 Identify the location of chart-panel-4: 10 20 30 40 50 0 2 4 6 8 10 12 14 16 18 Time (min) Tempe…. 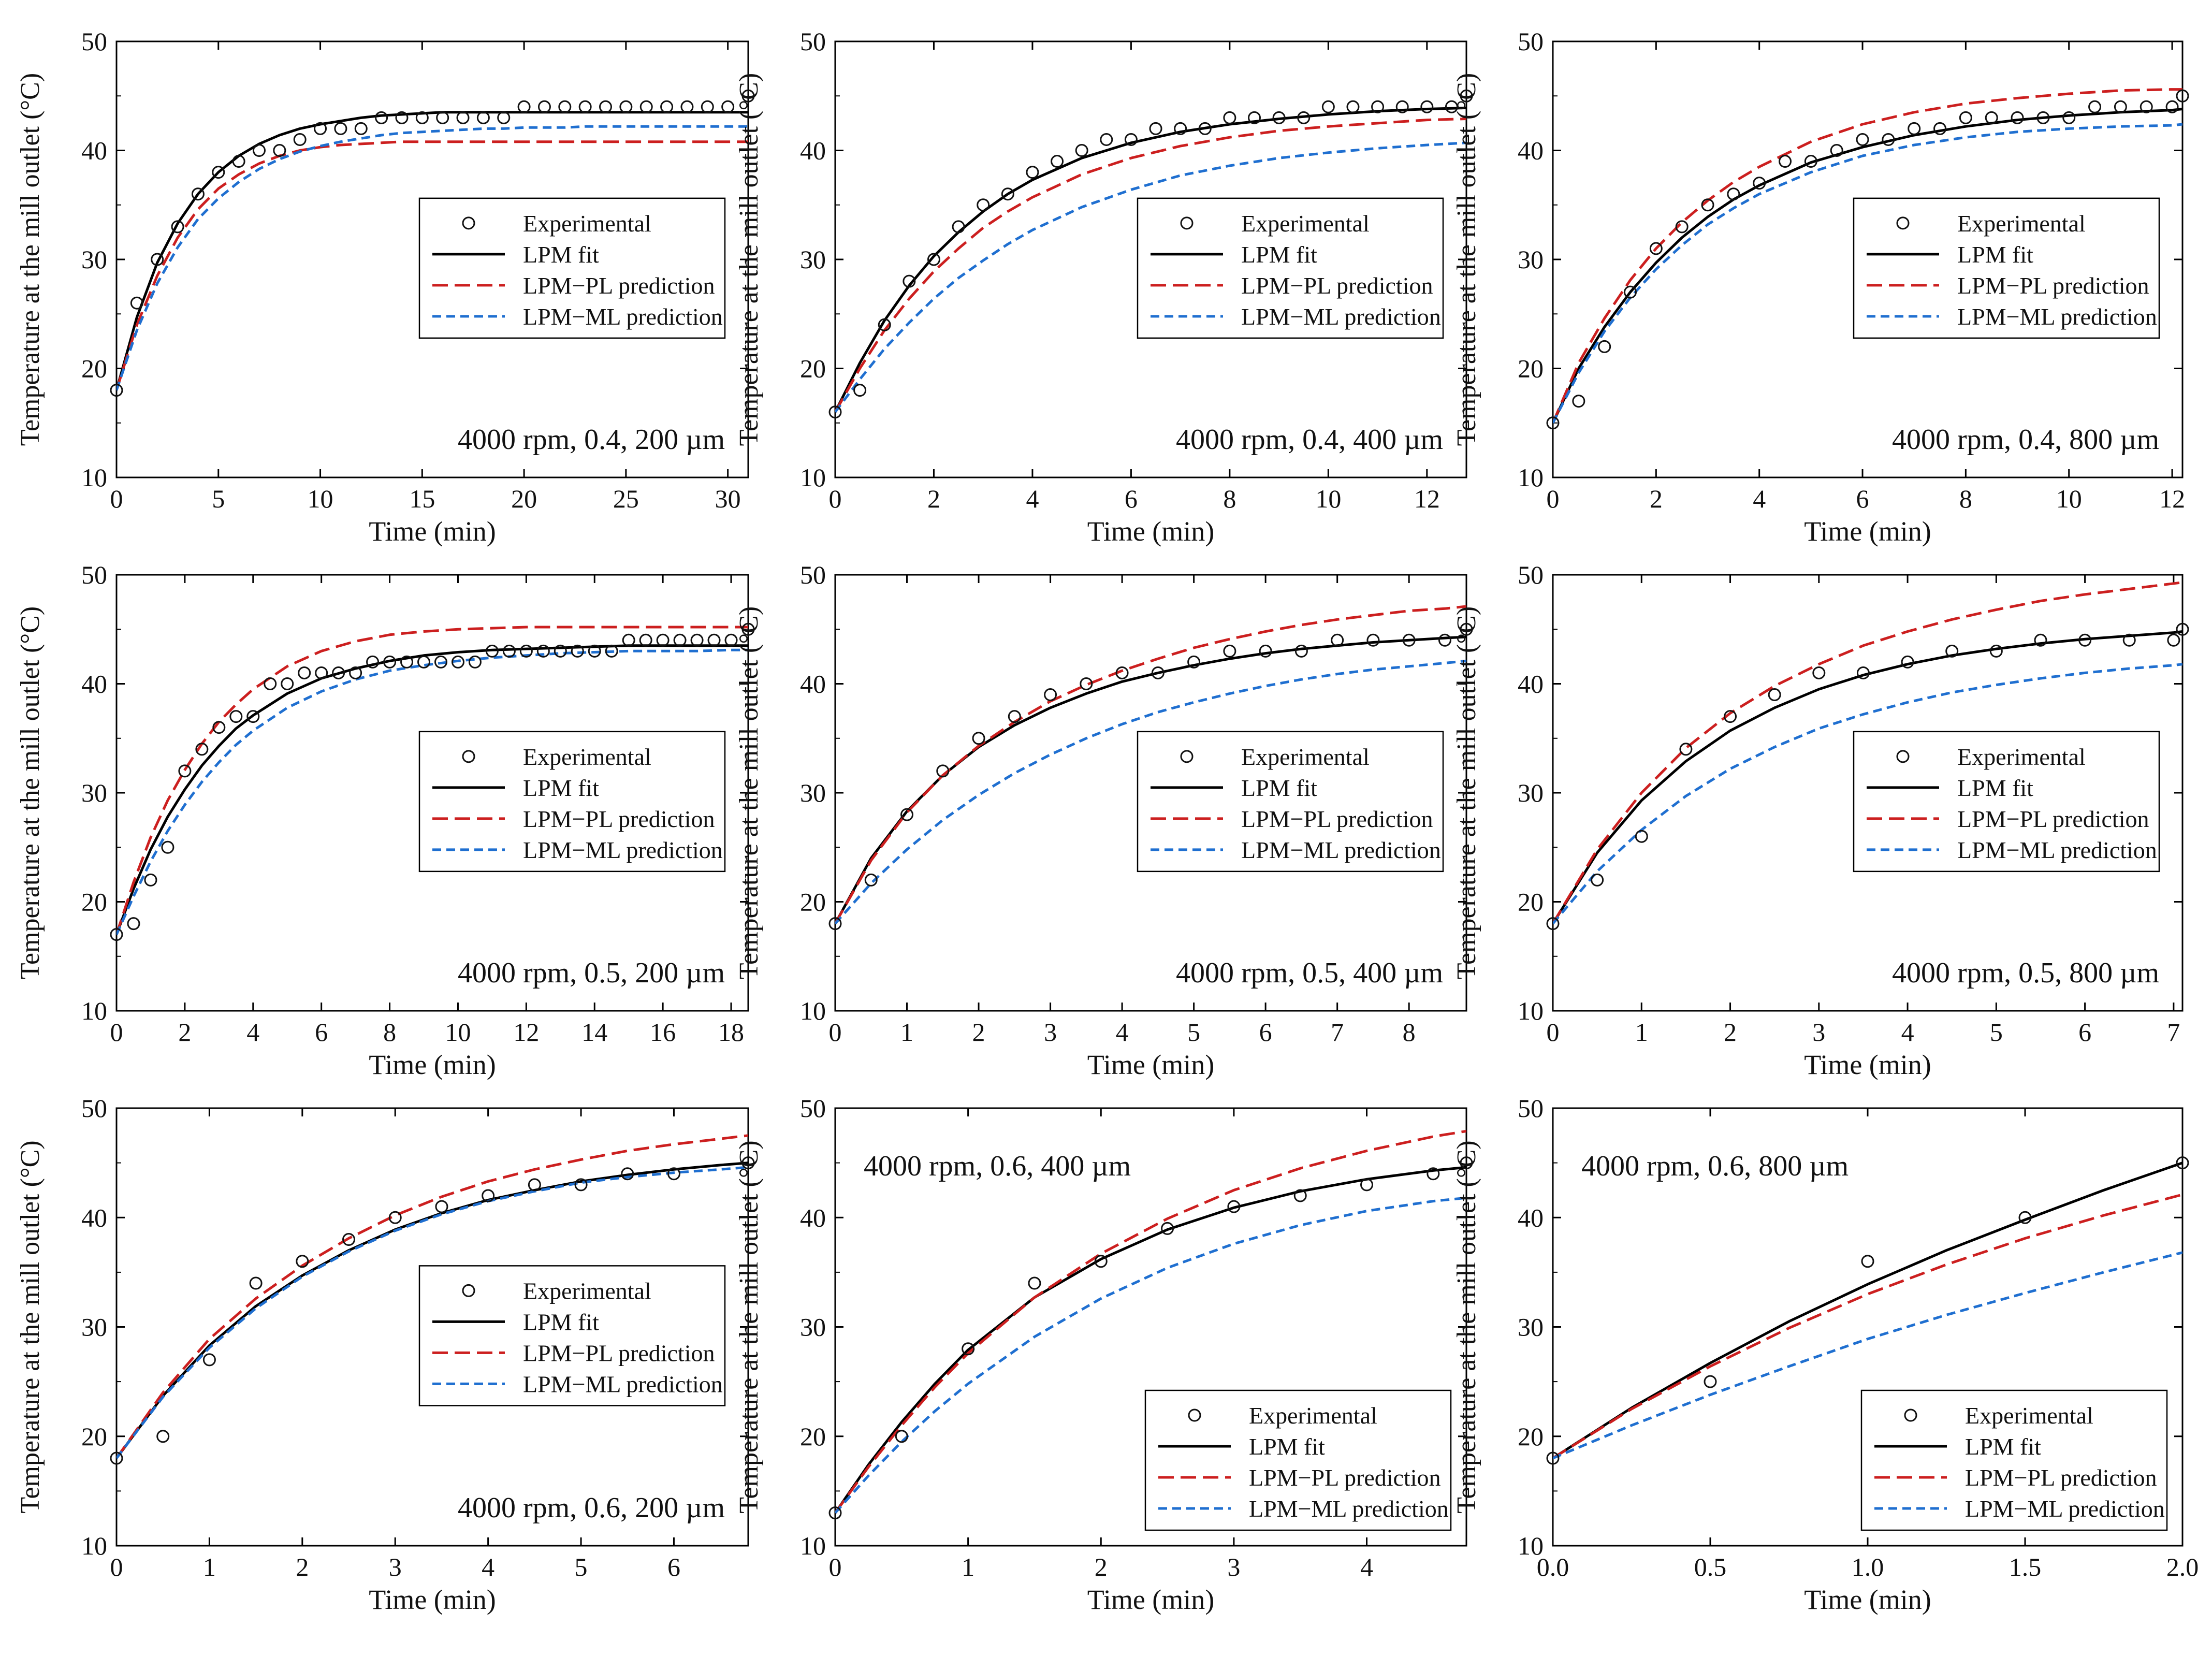
(385, 820).